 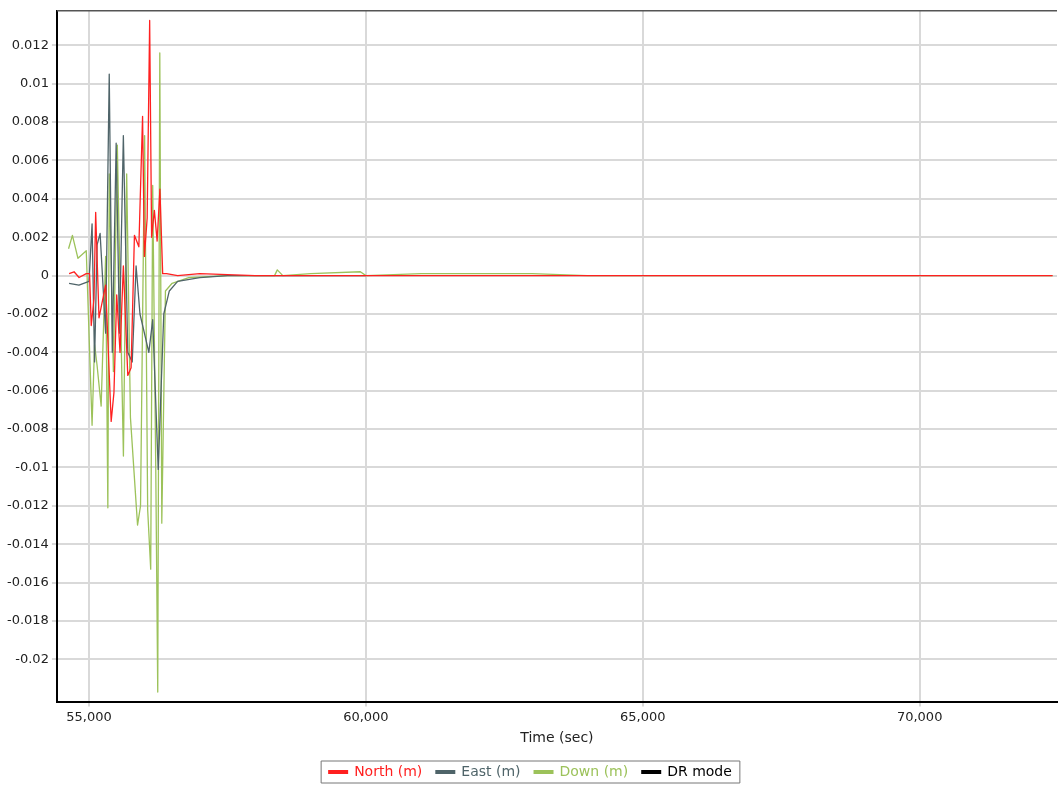 What do you see at coordinates (594, 770) in the screenshot?
I see `legend-label: Down (m)` at bounding box center [594, 770].